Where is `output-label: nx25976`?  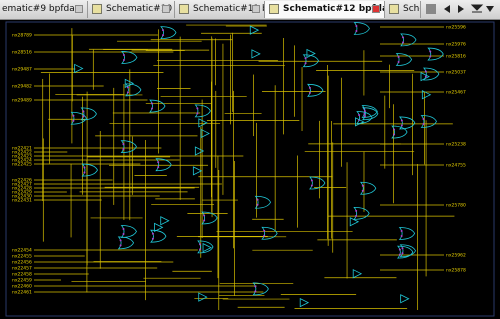
output-label: nx25976 is located at coordinates (456, 45).